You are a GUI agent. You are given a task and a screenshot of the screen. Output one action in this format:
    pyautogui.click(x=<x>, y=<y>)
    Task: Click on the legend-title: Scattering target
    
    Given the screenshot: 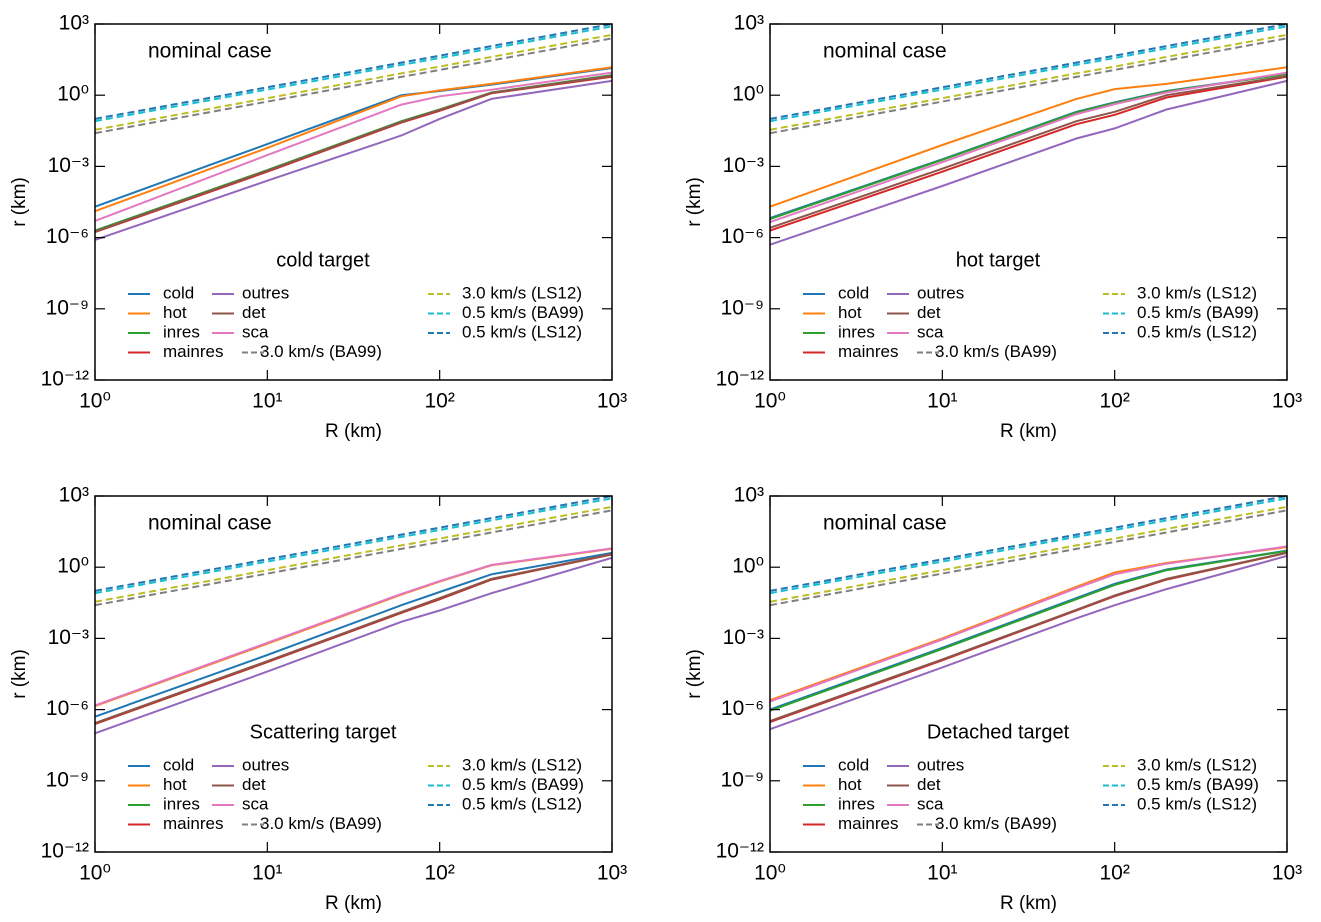 What is the action you would take?
    pyautogui.click(x=323, y=732)
    